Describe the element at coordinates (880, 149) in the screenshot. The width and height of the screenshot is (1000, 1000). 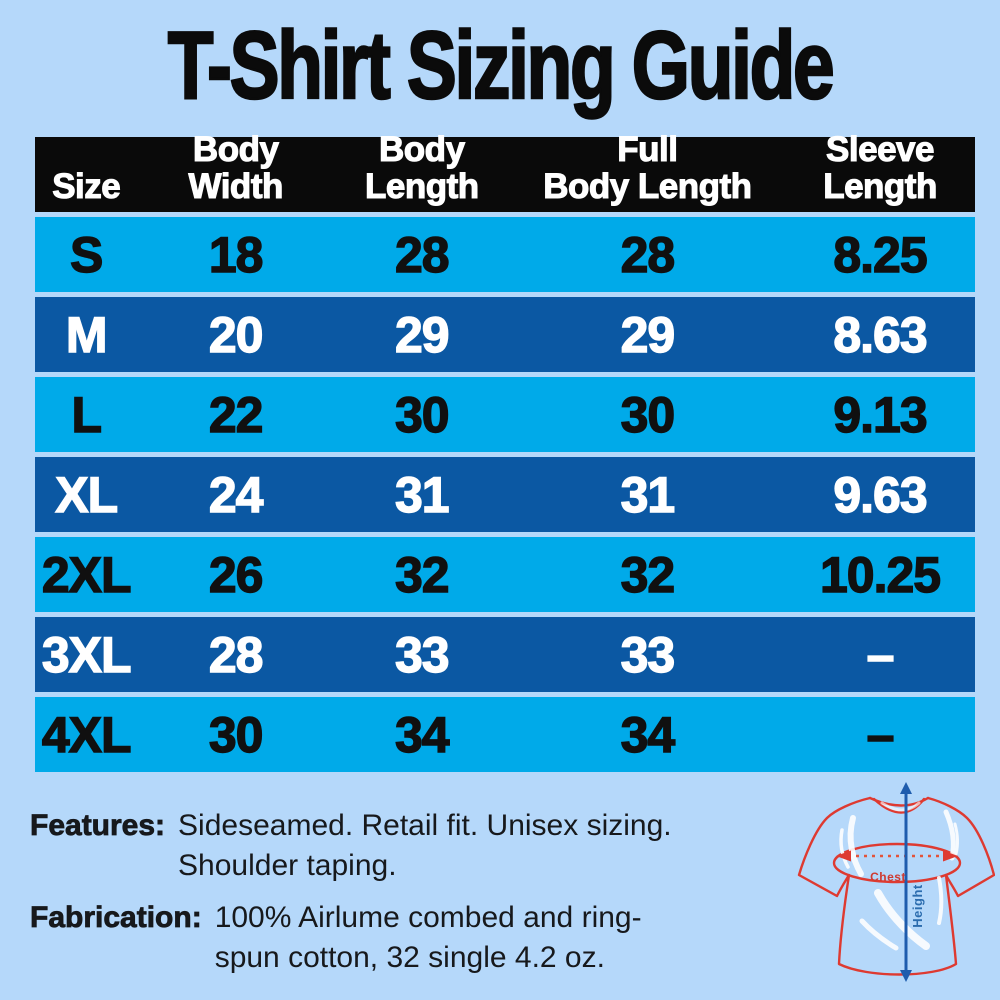
I see `header-line: Sleeve` at that location.